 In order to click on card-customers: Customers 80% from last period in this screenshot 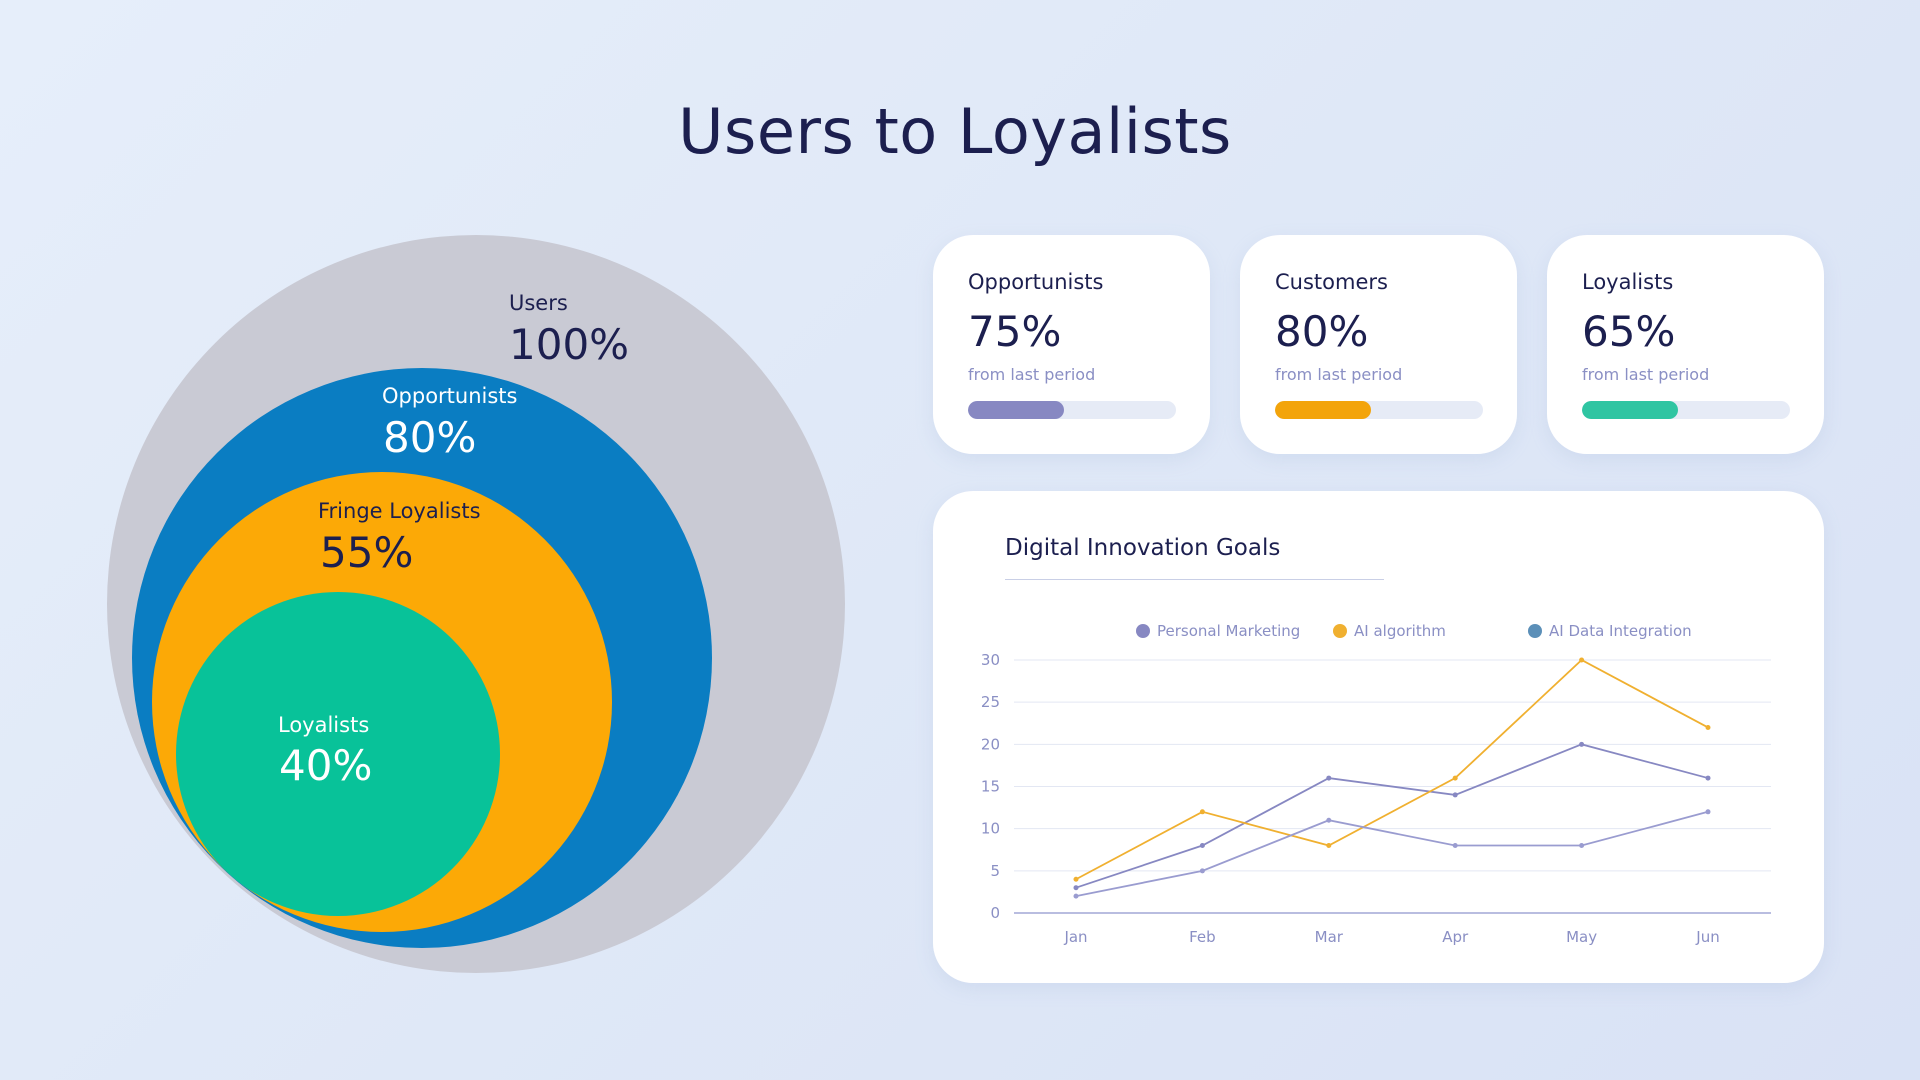, I will do `click(1378, 344)`.